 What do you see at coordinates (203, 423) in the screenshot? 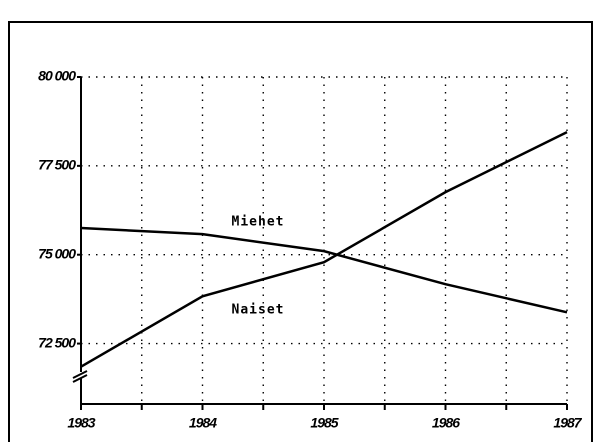
I see `x-tick-label: 1984` at bounding box center [203, 423].